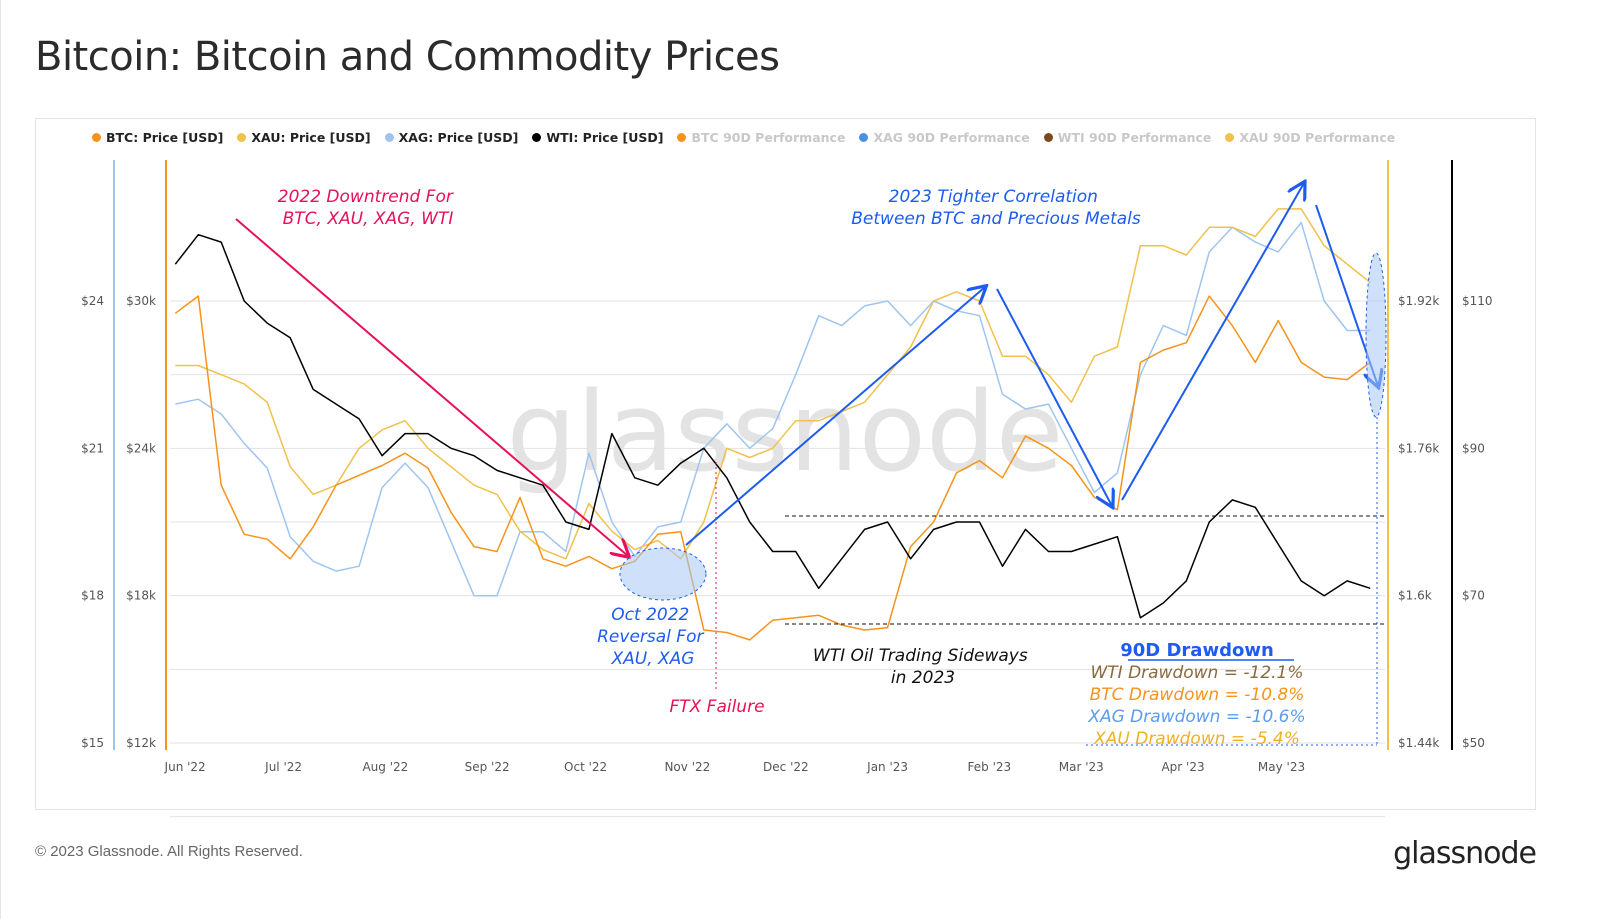 This screenshot has width=1600, height=921. What do you see at coordinates (1197, 650) in the screenshot?
I see `drawdown-title: 90D Drawdown` at bounding box center [1197, 650].